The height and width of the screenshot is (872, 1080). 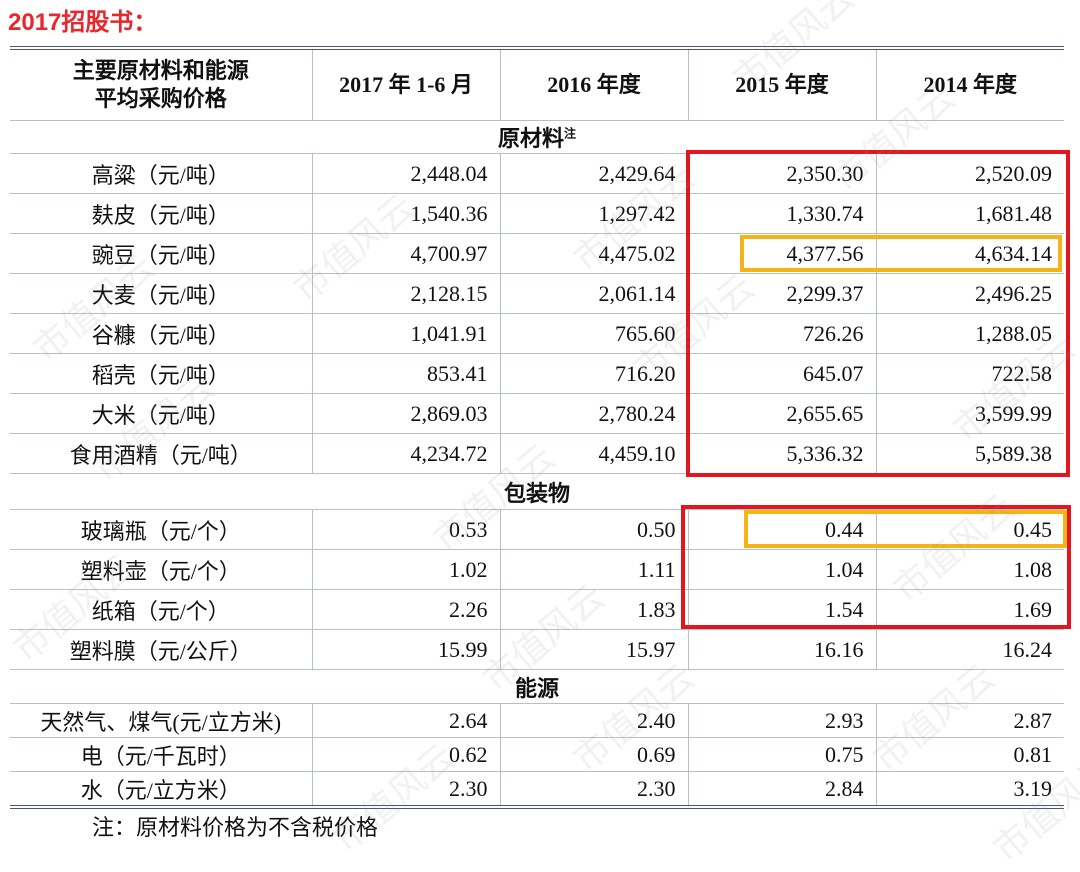 I want to click on value-cell: 0.50, so click(x=594, y=529).